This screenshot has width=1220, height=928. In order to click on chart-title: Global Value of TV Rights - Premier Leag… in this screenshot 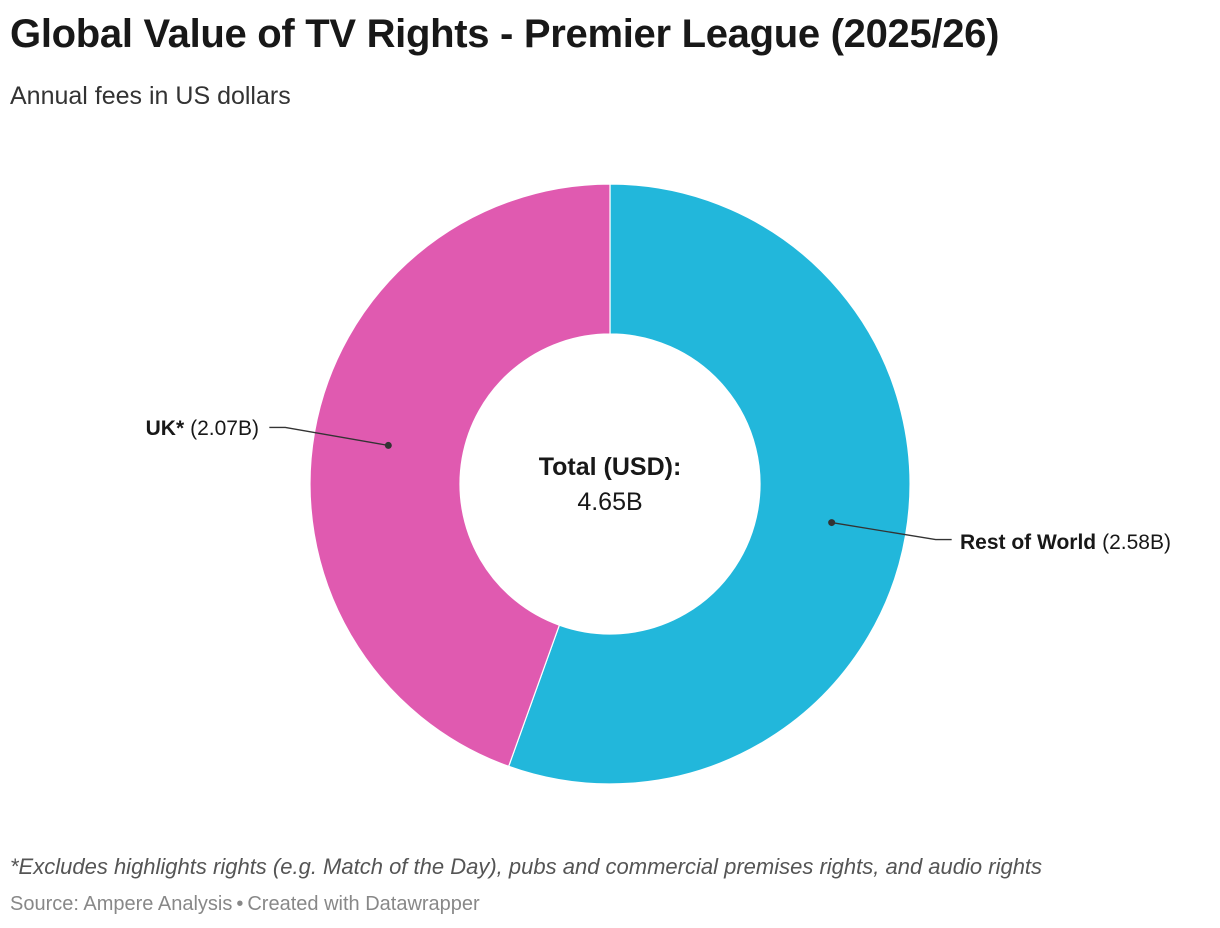, I will do `click(505, 34)`.